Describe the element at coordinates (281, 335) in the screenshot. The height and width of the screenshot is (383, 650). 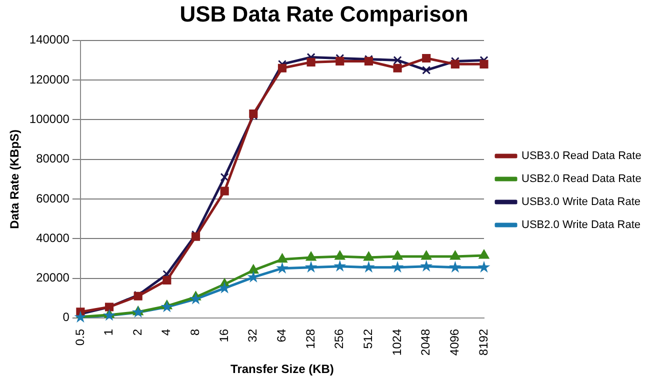
I see `x-tick-label: 64` at that location.